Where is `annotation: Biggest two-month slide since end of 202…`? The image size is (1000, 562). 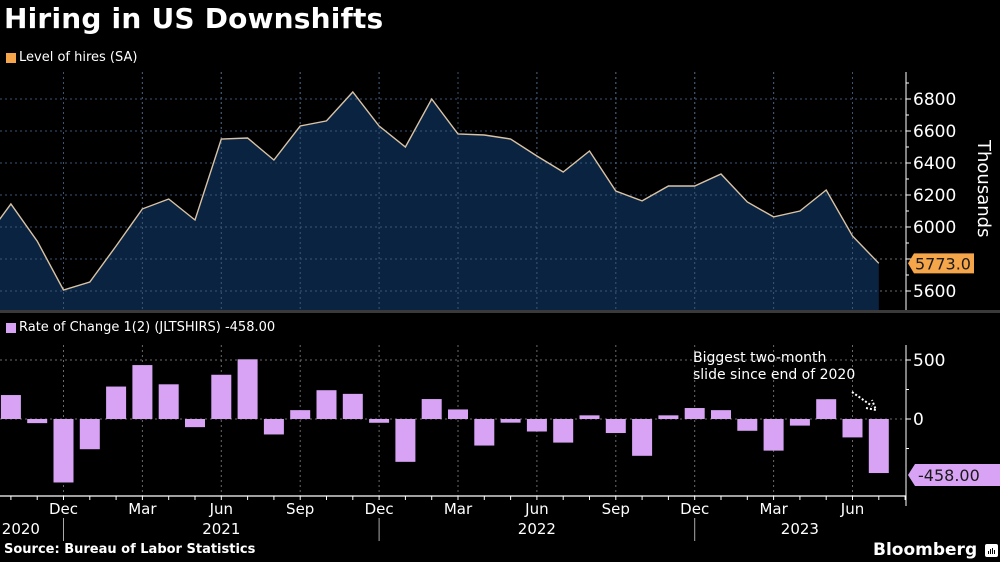 annotation: Biggest two-month slide since end of 202… is located at coordinates (774, 367).